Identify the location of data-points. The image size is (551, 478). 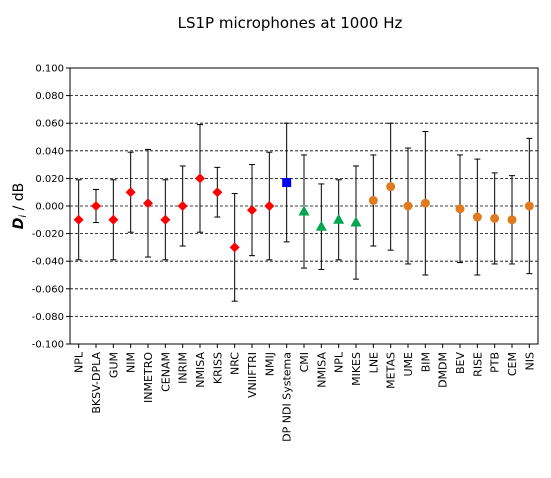
(303, 213).